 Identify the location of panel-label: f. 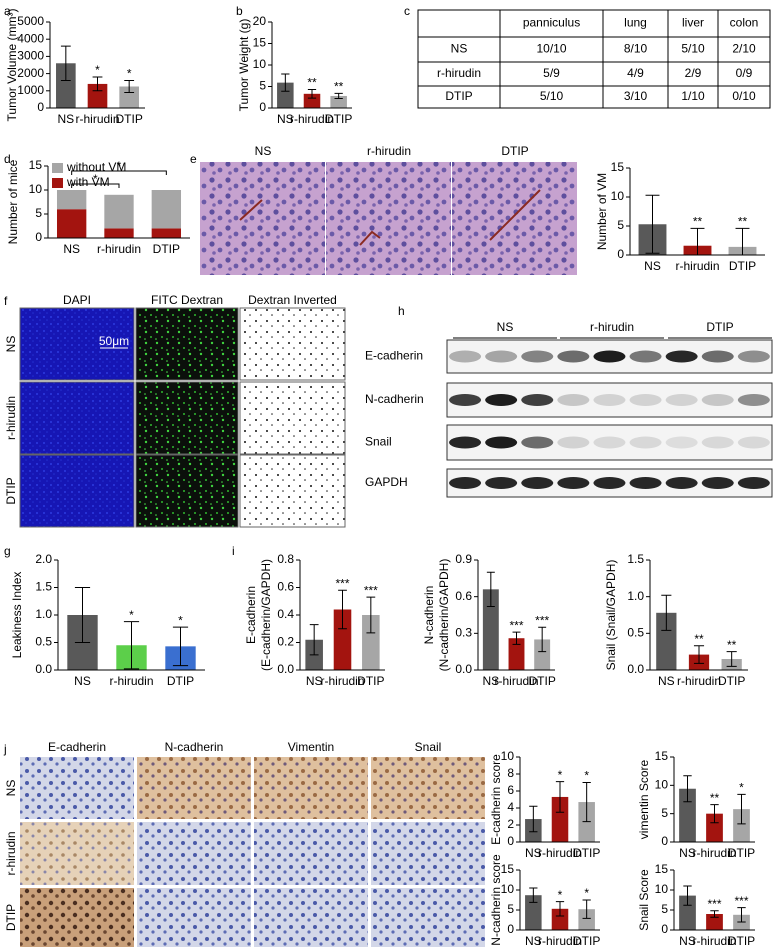
(6, 301).